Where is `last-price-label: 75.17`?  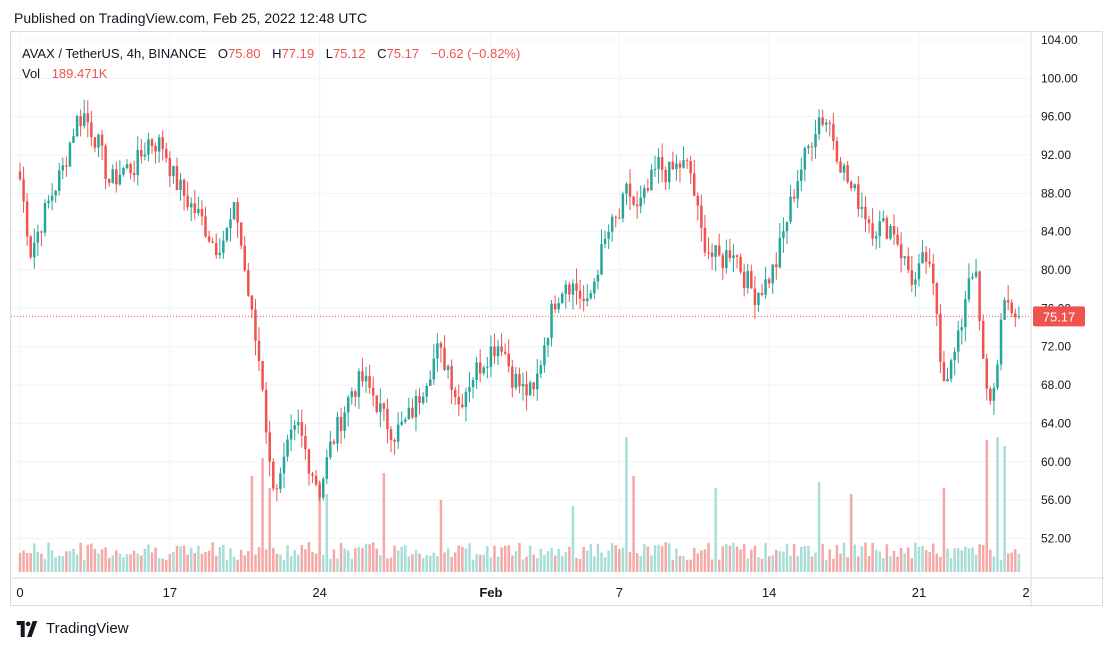
last-price-label: 75.17 is located at coordinates (1059, 316).